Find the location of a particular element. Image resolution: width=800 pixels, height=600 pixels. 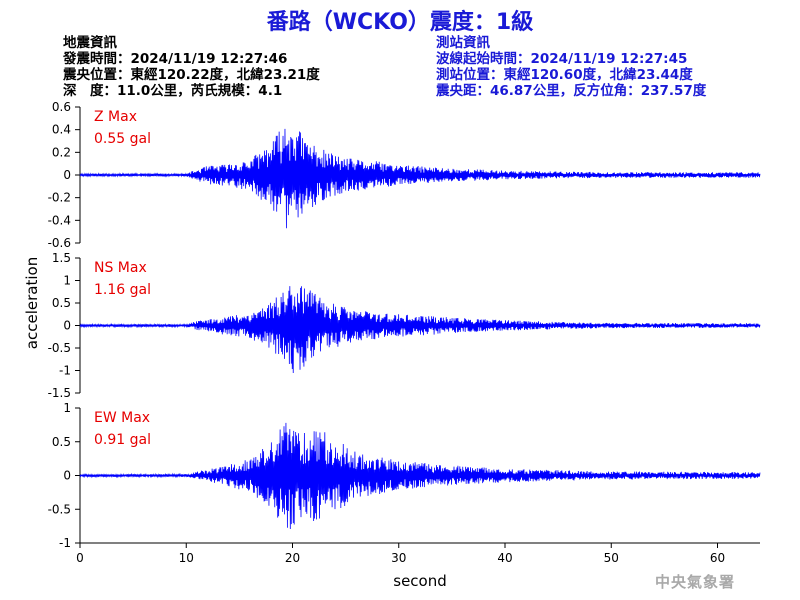

waveform-trace-z is located at coordinates (420, 178).